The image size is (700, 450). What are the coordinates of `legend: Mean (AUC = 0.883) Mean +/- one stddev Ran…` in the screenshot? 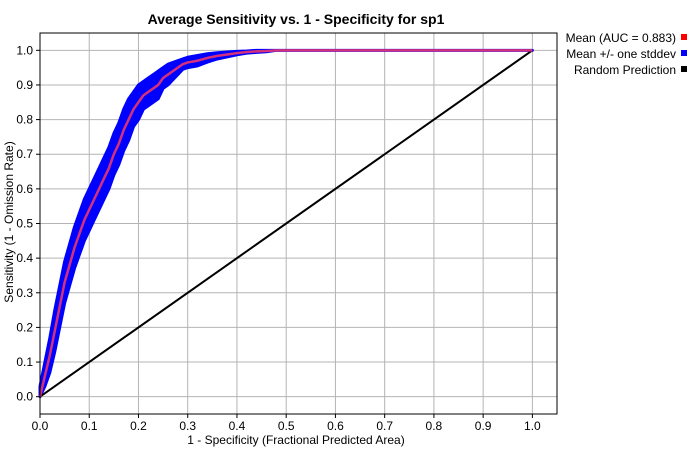 It's located at (626, 54).